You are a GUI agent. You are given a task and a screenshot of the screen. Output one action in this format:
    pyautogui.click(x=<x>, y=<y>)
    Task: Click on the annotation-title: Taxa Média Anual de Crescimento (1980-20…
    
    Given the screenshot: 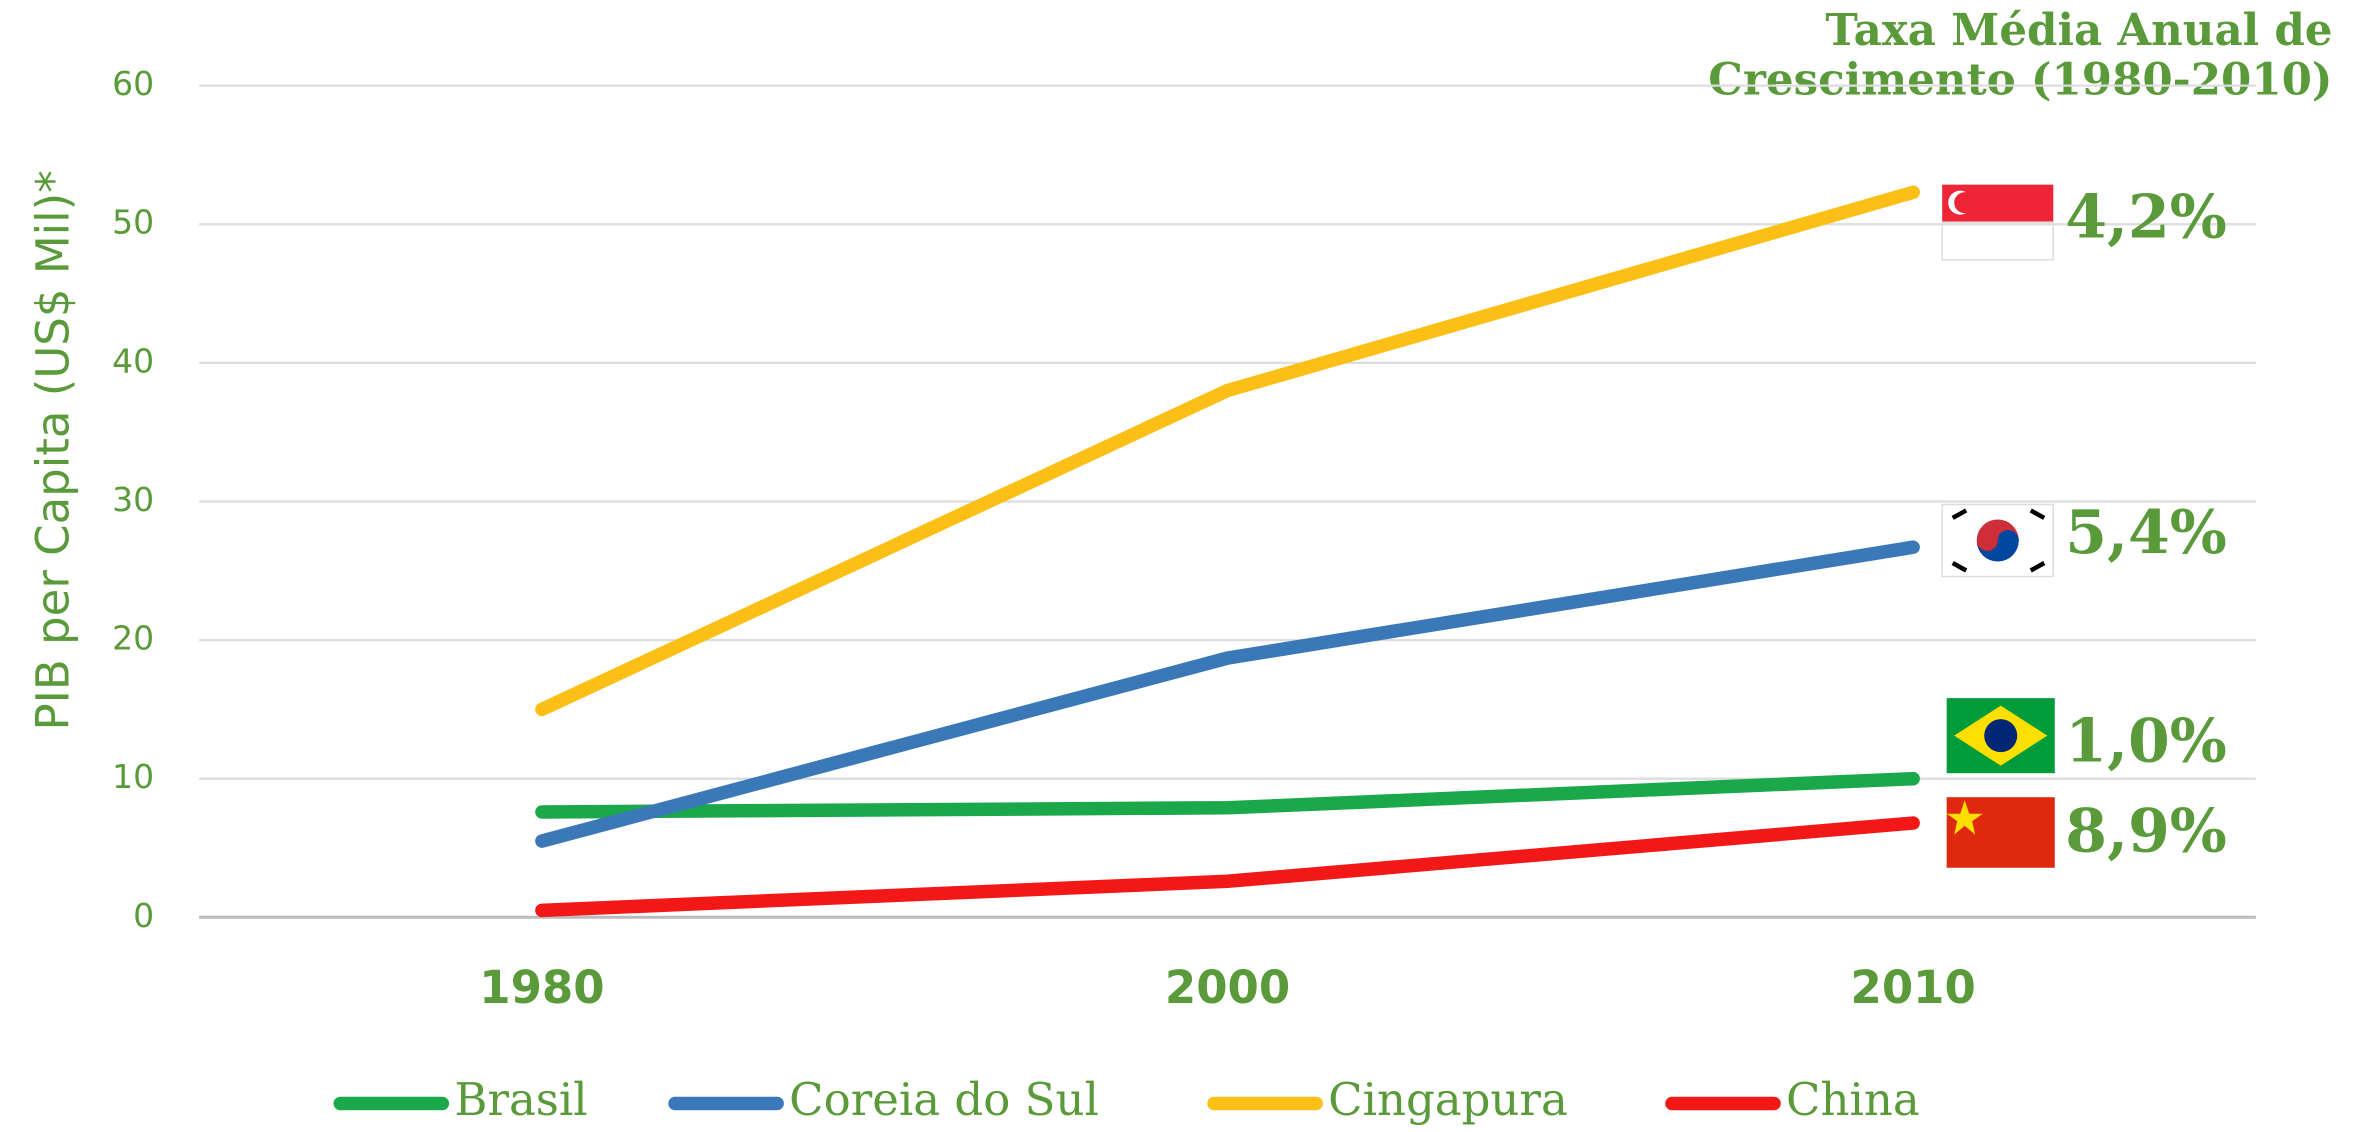 What is the action you would take?
    pyautogui.click(x=2020, y=56)
    